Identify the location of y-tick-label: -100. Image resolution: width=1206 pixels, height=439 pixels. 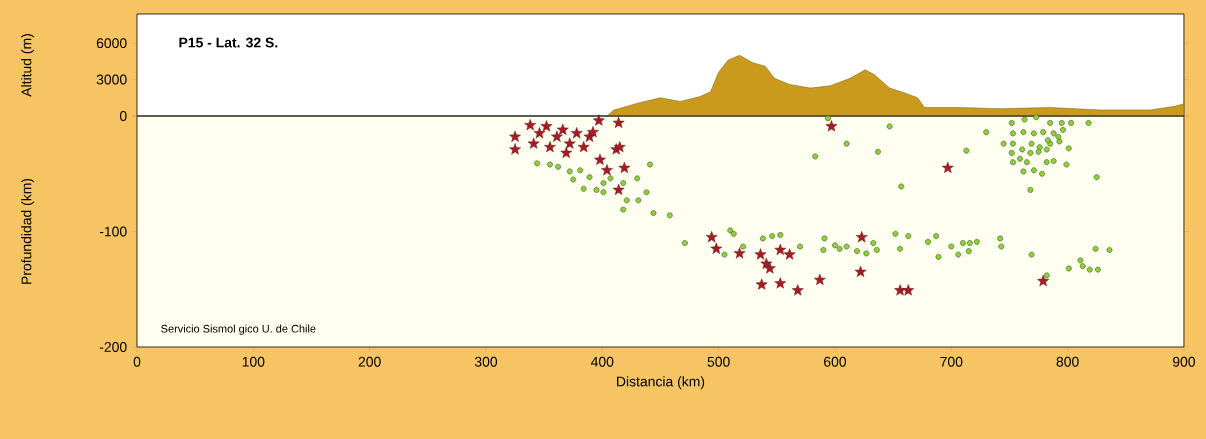
(113, 231).